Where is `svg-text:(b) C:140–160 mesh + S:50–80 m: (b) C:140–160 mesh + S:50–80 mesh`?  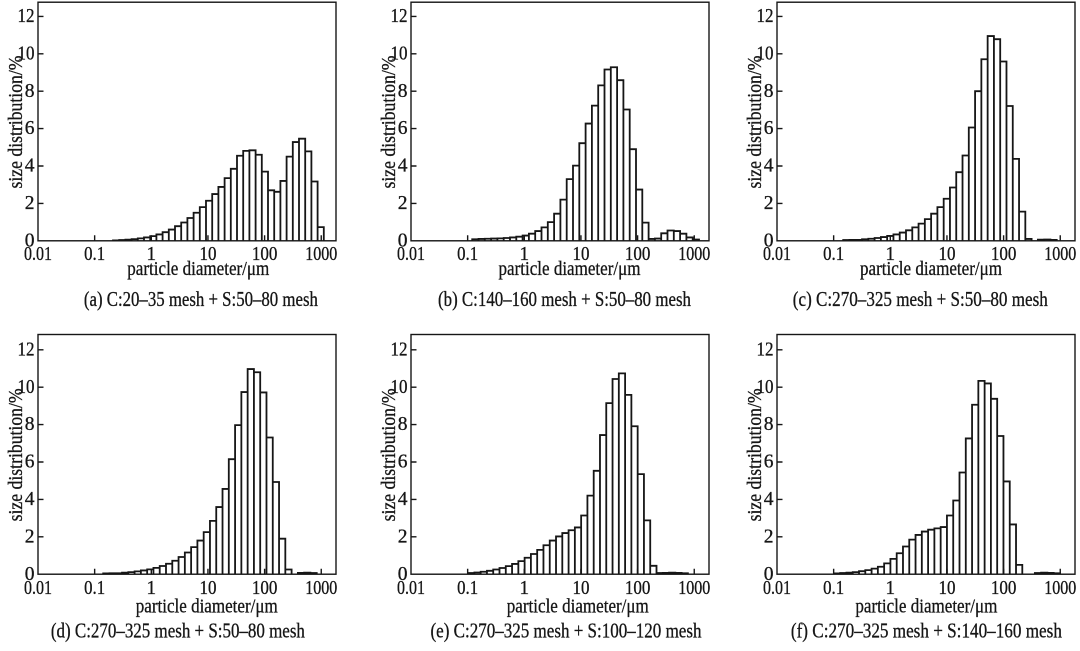
svg-text:(b) C:140–160 mesh + S:50–80 m: (b) C:140–160 mesh + S:50–80 mesh is located at coordinates (564, 299).